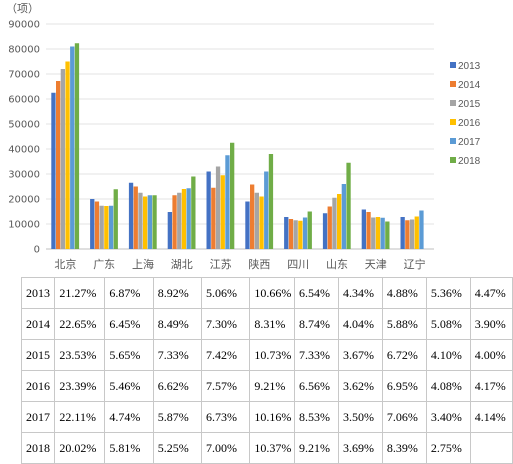 Image resolution: width=513 pixels, height=464 pixels. I want to click on share-cell: 5.08%, so click(448, 324).